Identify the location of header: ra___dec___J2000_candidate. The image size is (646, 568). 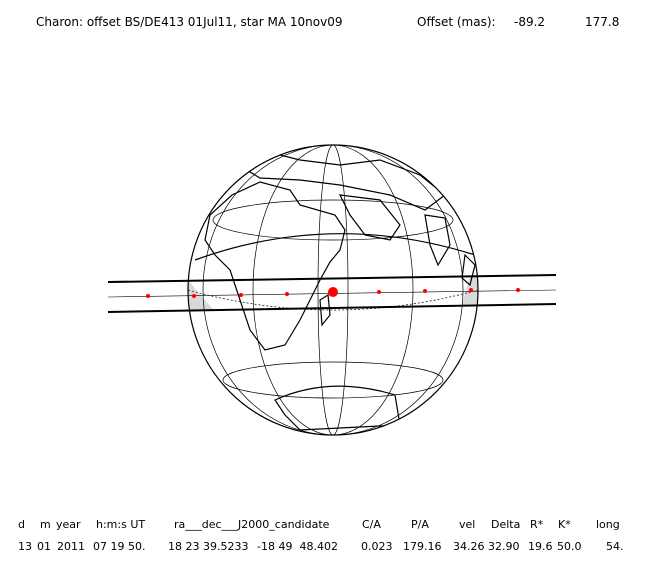
(252, 524).